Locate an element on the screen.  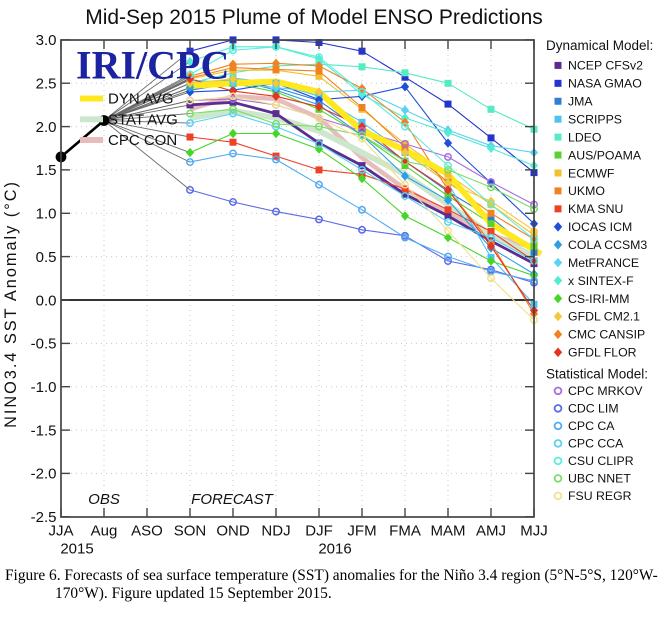
svg-text: -2.5 is located at coordinates (44, 517).